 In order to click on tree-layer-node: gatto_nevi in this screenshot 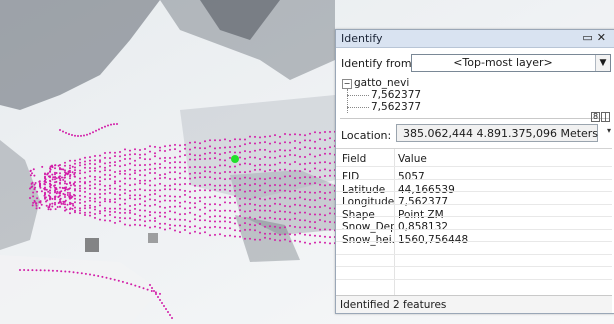, I will do `click(382, 83)`.